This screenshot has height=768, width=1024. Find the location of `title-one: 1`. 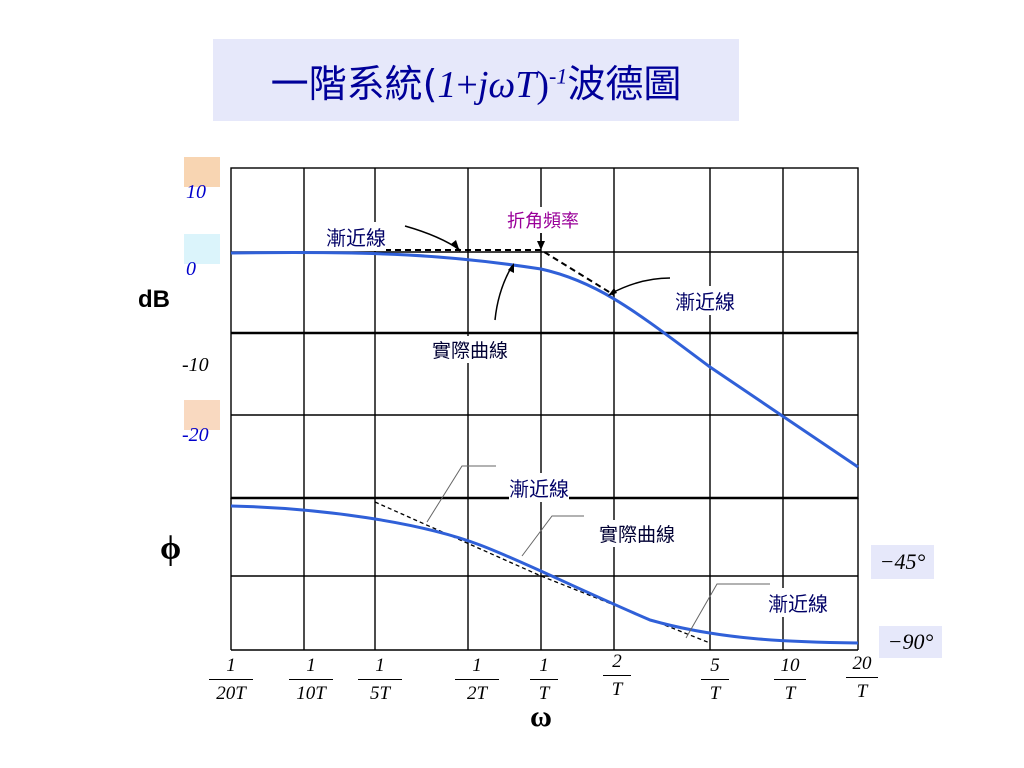

title-one: 1 is located at coordinates (447, 84).